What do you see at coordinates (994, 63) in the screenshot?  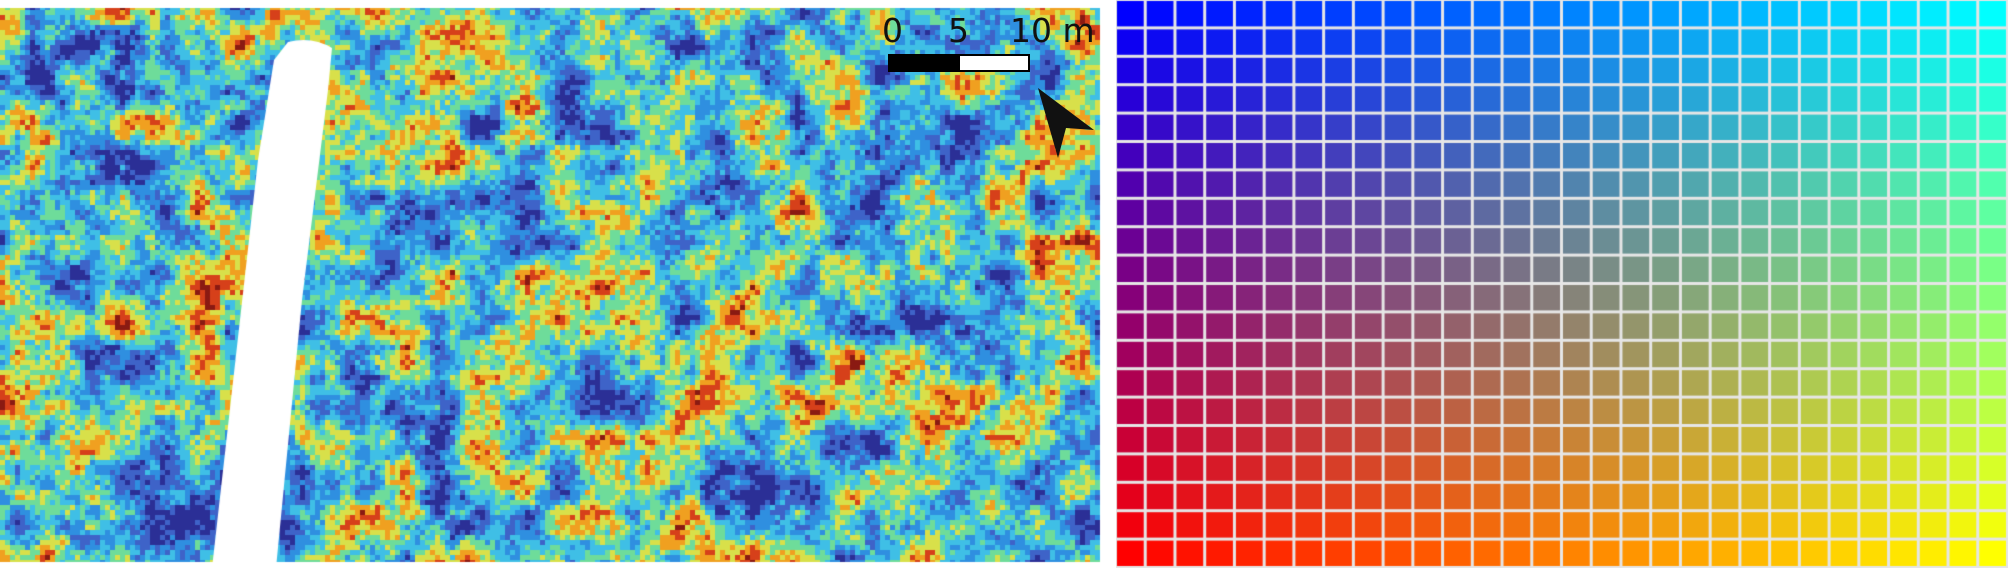 I see `scale-segment-white` at bounding box center [994, 63].